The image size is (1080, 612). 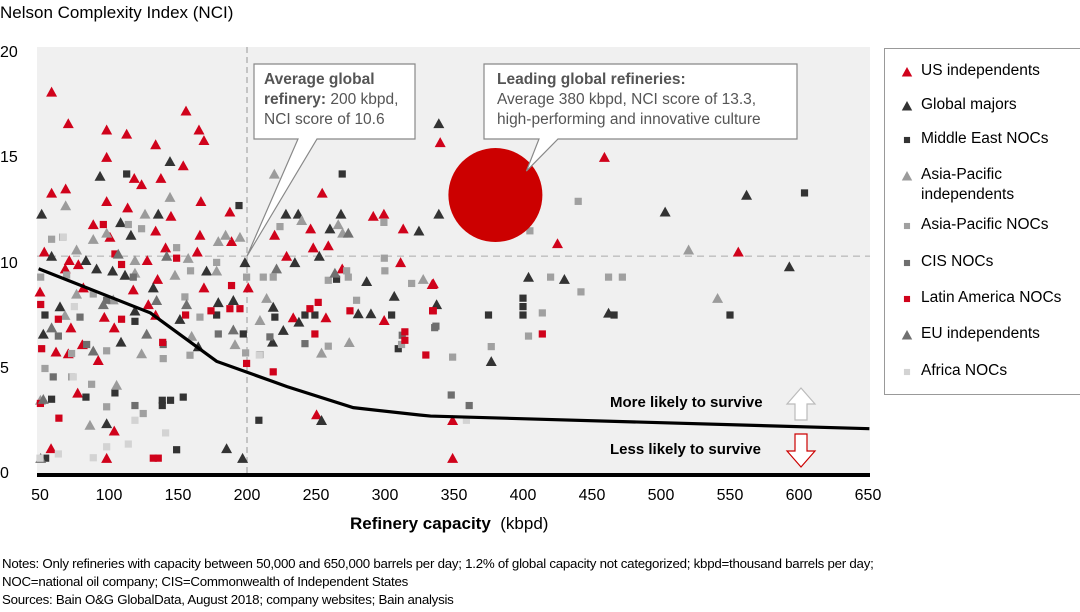 What do you see at coordinates (295, 99) in the screenshot?
I see `avg-callout-bold-2: refinery:` at bounding box center [295, 99].